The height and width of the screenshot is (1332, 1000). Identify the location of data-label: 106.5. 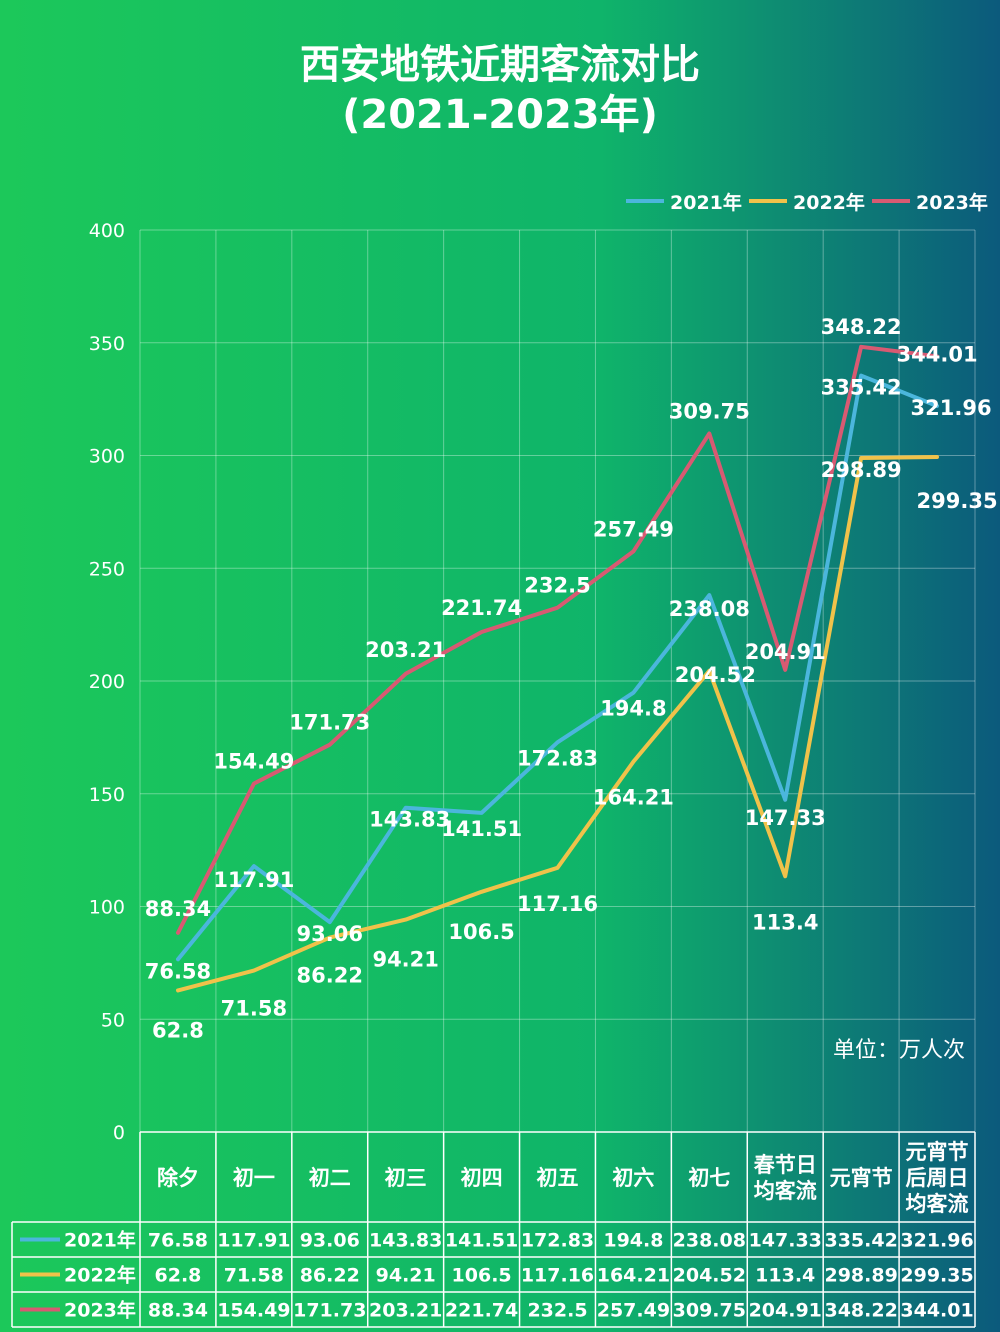
(481, 932).